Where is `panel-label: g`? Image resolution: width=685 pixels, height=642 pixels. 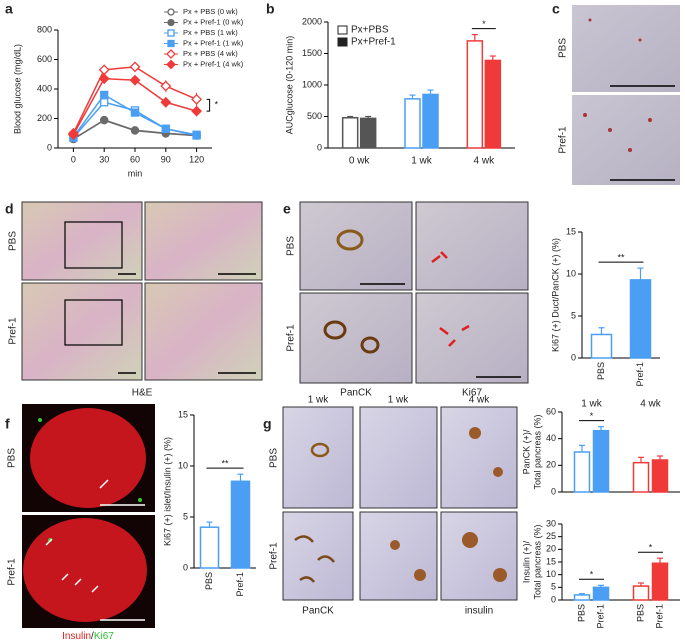
panel-label: g is located at coordinates (267, 424).